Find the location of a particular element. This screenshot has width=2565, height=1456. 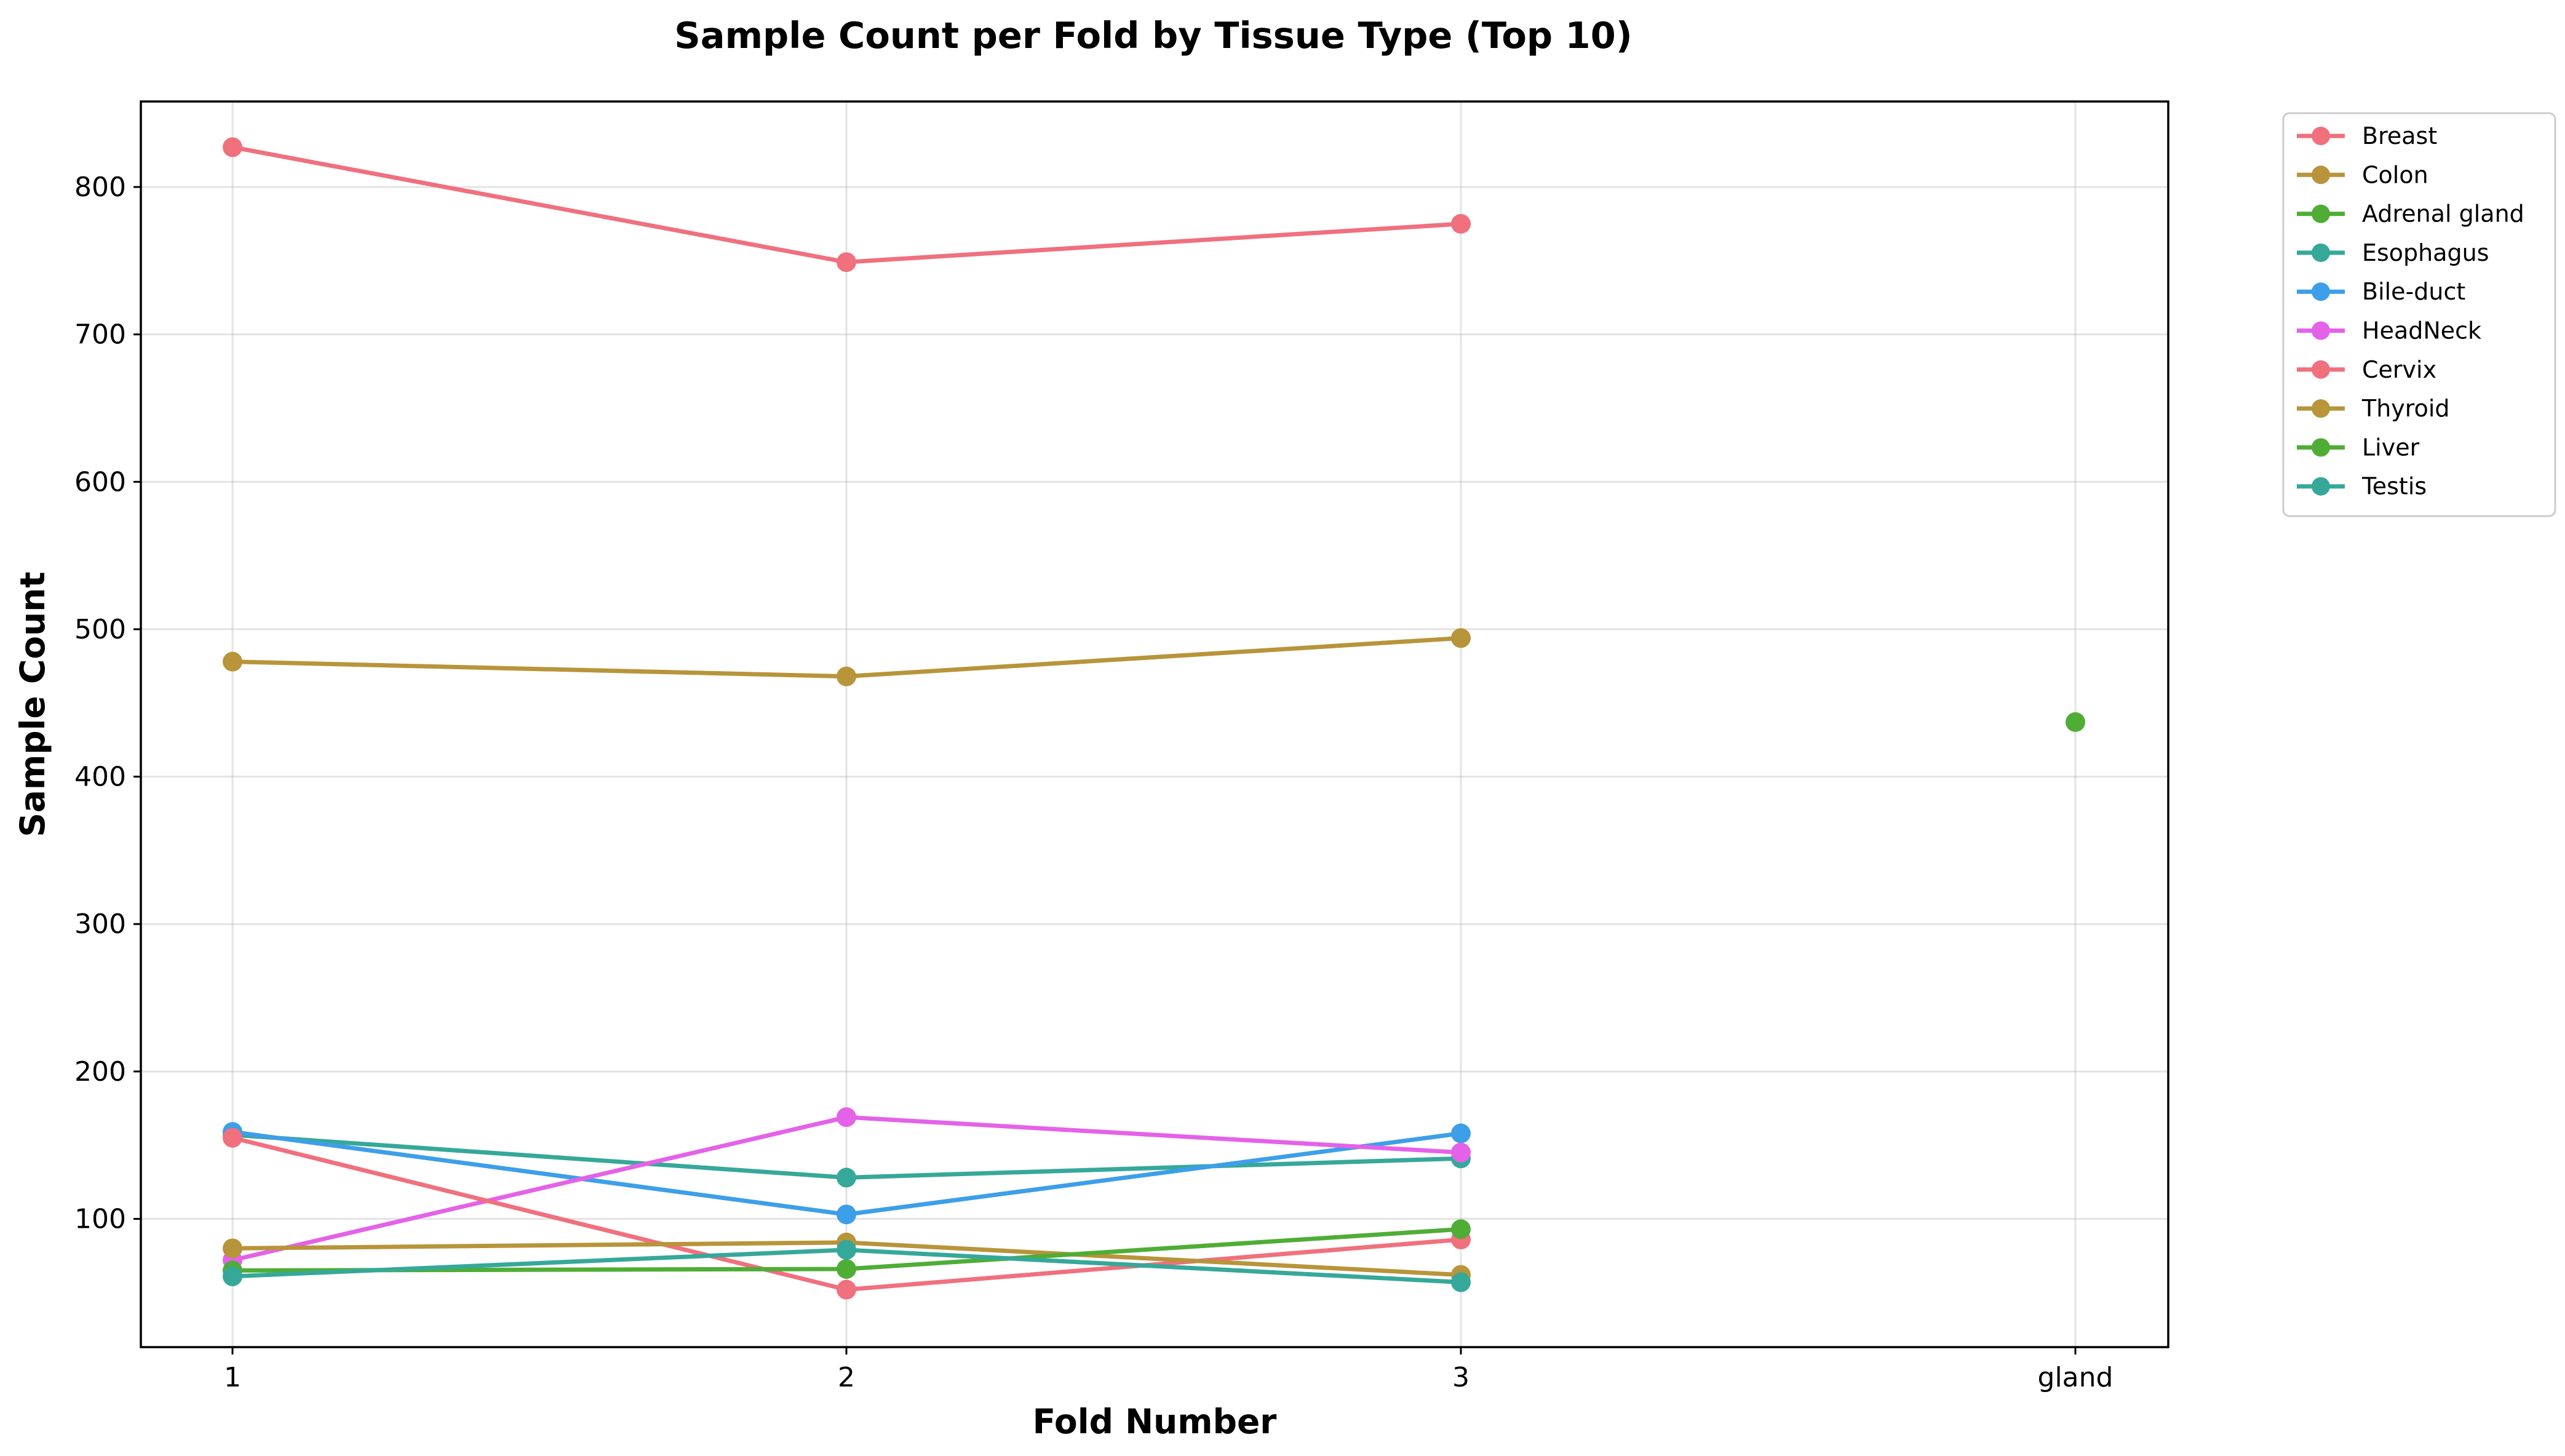

legend-item: HeadNeck is located at coordinates (2389, 330).